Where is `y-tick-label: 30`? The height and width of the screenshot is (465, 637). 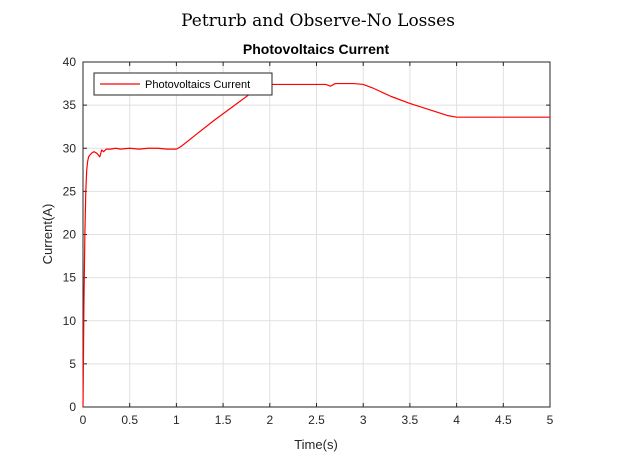
y-tick-label: 30 is located at coordinates (70, 148).